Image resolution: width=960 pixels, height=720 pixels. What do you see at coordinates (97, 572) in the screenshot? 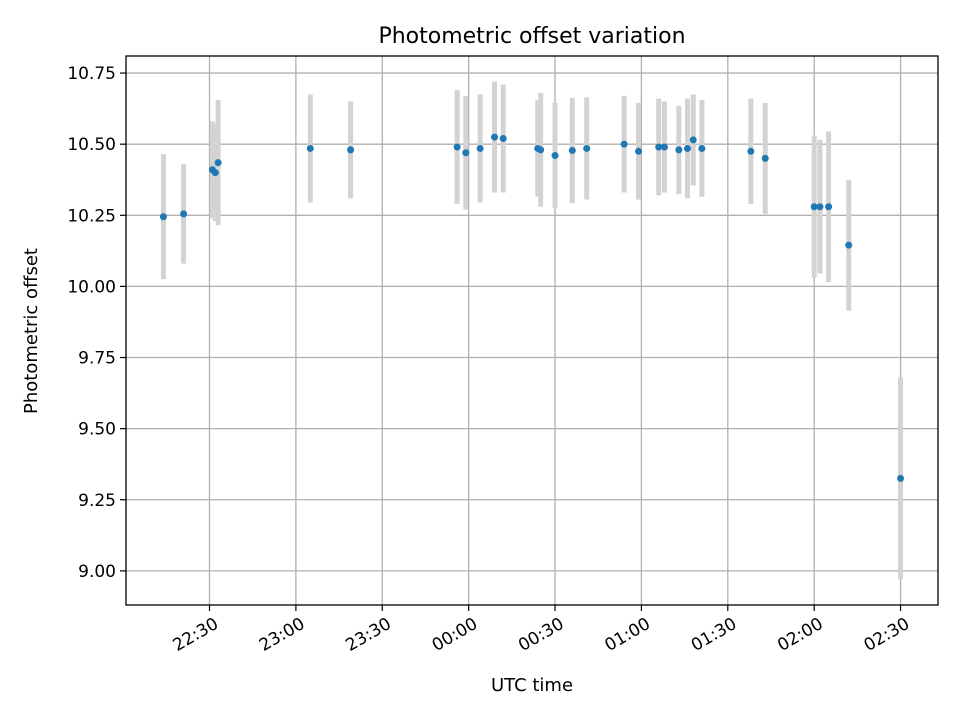
I see `y-tick-label: 9.00` at bounding box center [97, 572].